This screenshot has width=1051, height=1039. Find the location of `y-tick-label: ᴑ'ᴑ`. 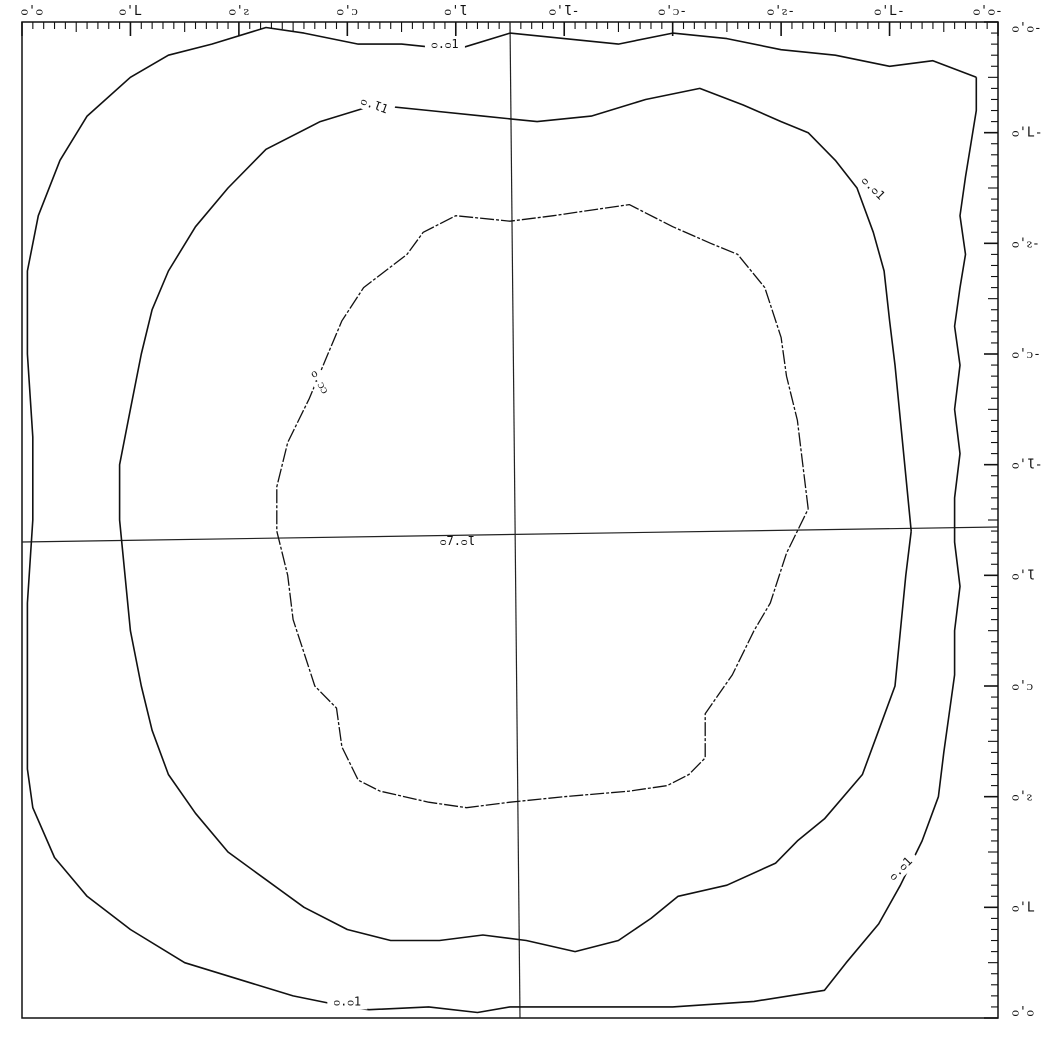

y-tick-label: ᴑ'ᴑ is located at coordinates (1023, 1012).